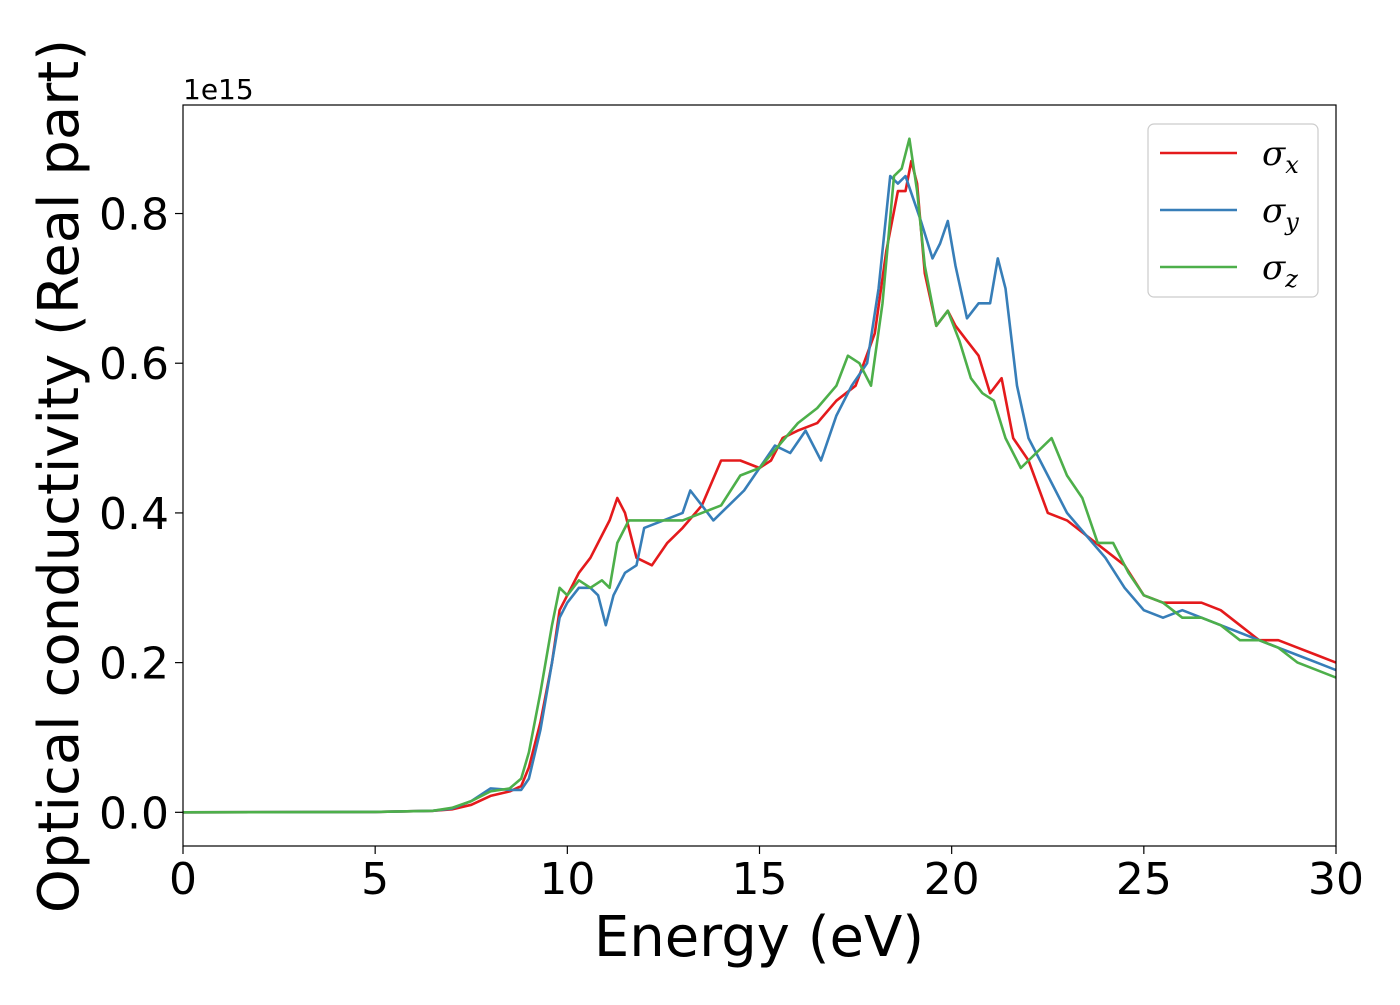  What do you see at coordinates (59, 476) in the screenshot?
I see `y-axis-label: Optical conductivity (Real part)` at bounding box center [59, 476].